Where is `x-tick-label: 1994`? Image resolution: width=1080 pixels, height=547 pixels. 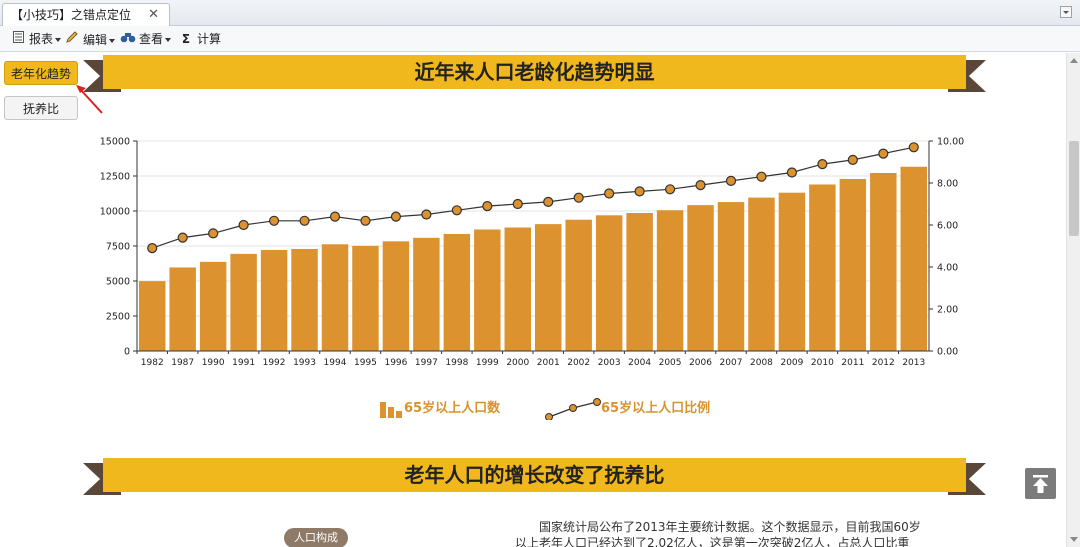
x-tick-label: 1994 is located at coordinates (335, 363).